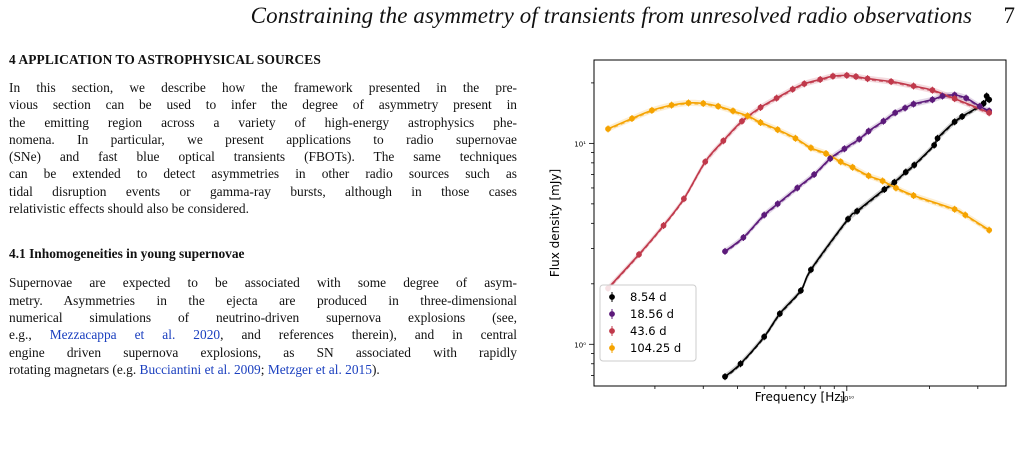 The height and width of the screenshot is (458, 1024). What do you see at coordinates (847, 399) in the screenshot?
I see `x-tick-label: 10¹⁰` at bounding box center [847, 399].